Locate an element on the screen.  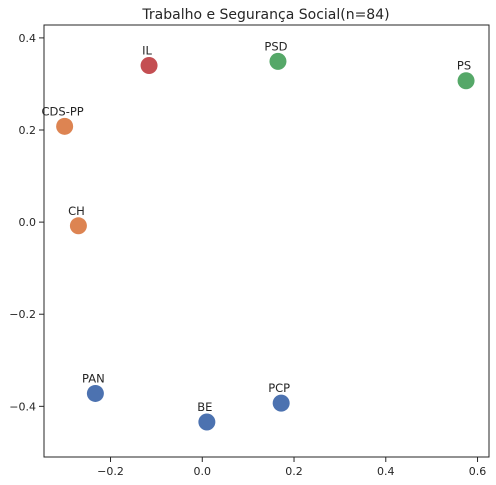
point-label: PS is located at coordinates (464, 66).